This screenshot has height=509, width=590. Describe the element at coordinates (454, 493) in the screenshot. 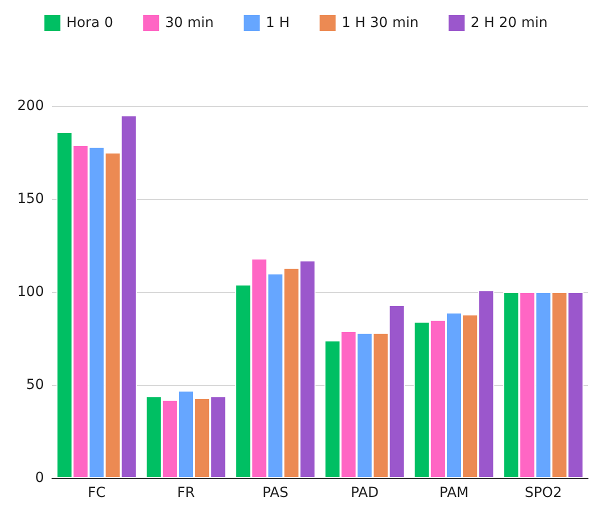

I see `x-tick-label: PAM` at that location.